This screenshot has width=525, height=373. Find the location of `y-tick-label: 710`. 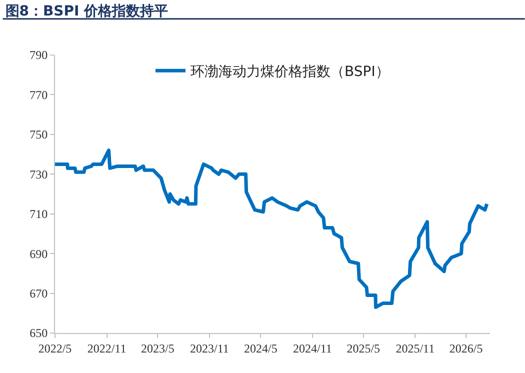

y-tick-label: 710 is located at coordinates (39, 214).